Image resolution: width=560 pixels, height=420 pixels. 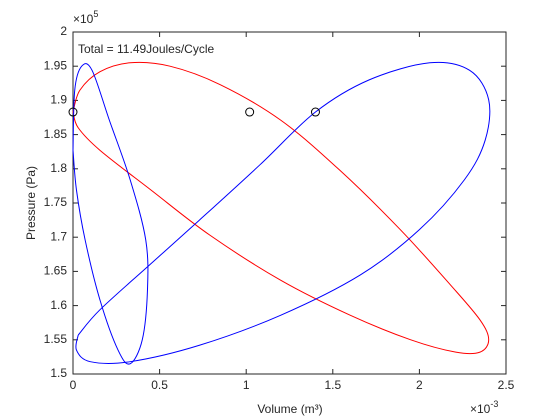 I want to click on y-tick-label: 1.55, so click(x=56, y=339).